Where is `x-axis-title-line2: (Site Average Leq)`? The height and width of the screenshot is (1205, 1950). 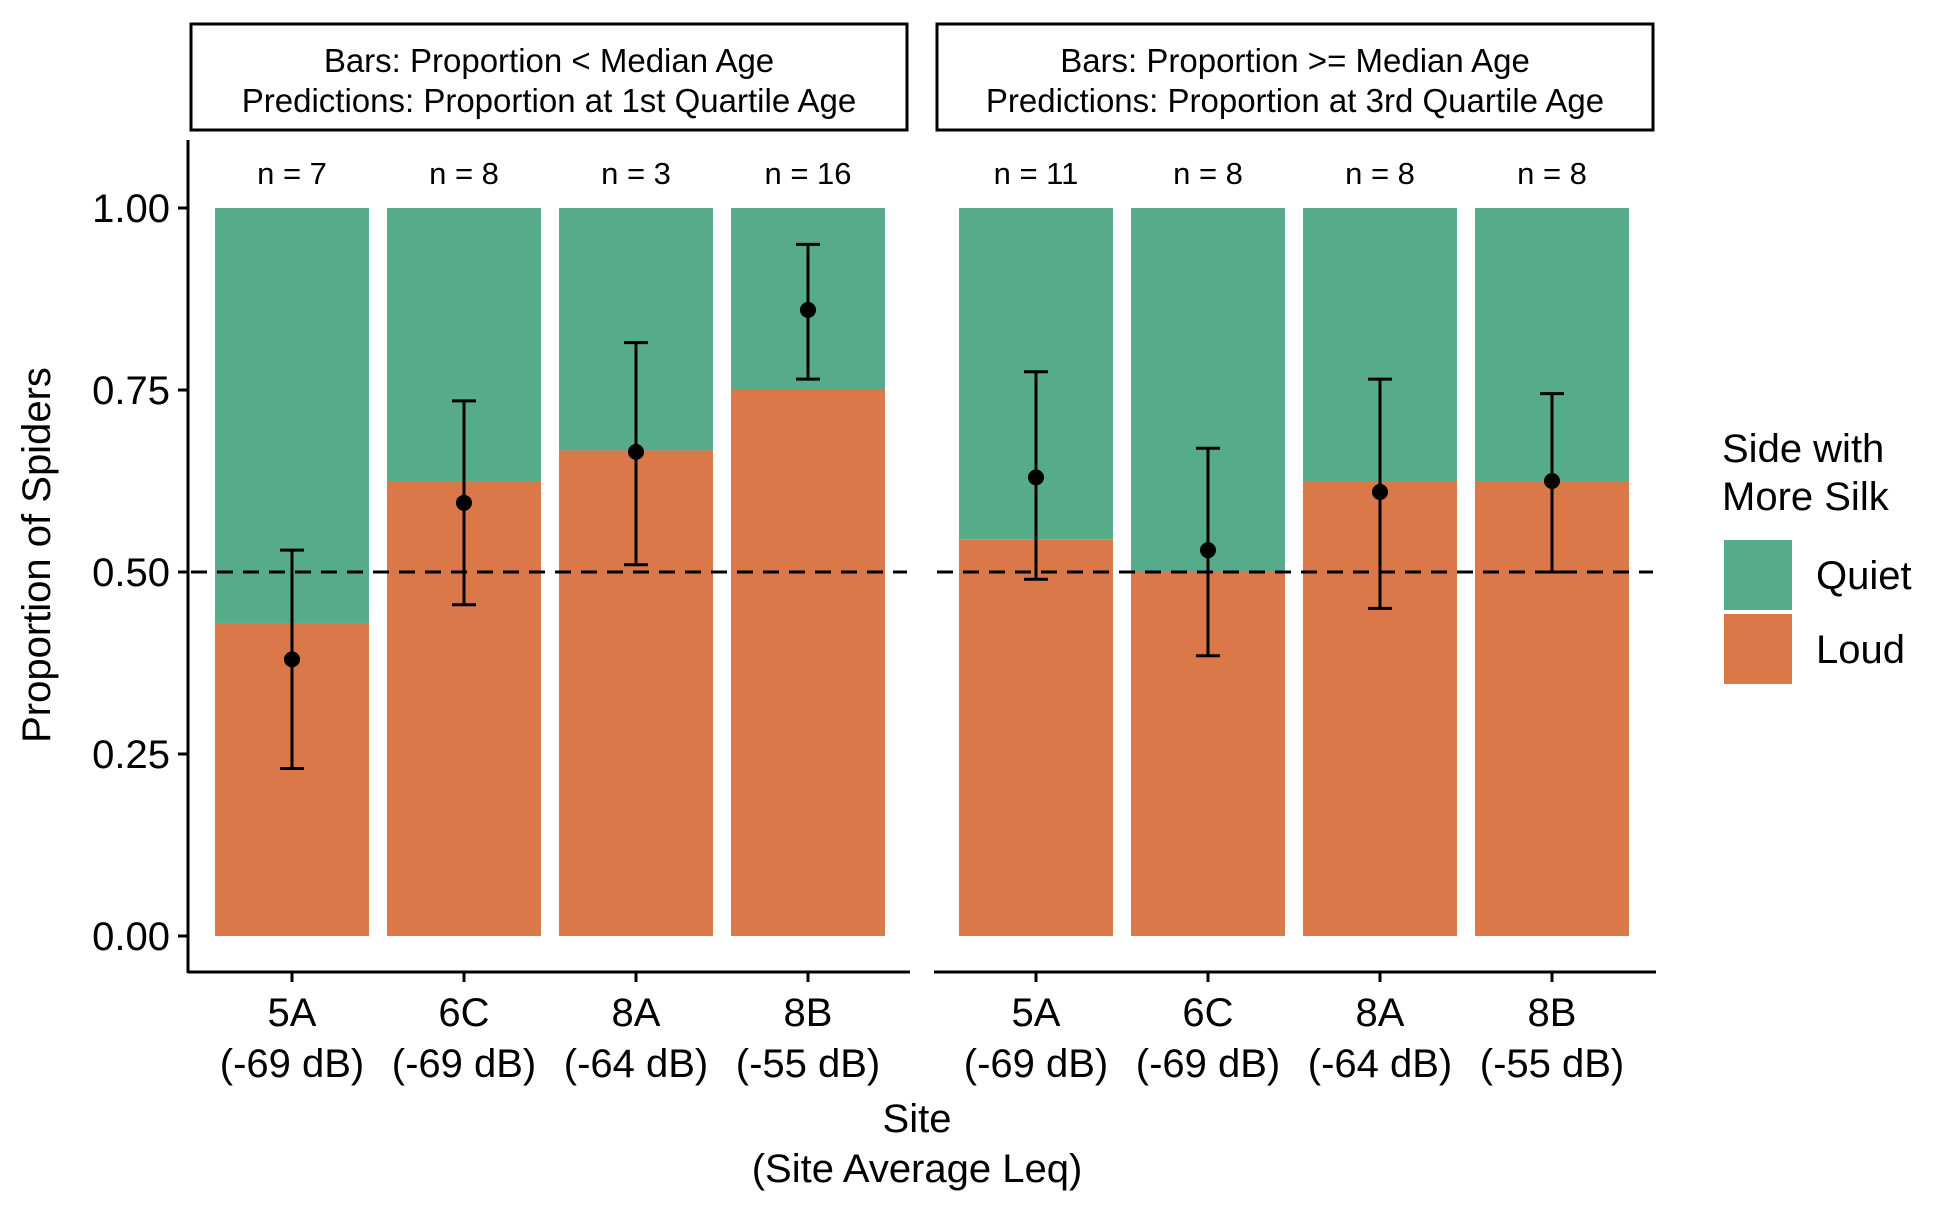 x-axis-title-line2: (Site Average Leq) is located at coordinates (917, 1169).